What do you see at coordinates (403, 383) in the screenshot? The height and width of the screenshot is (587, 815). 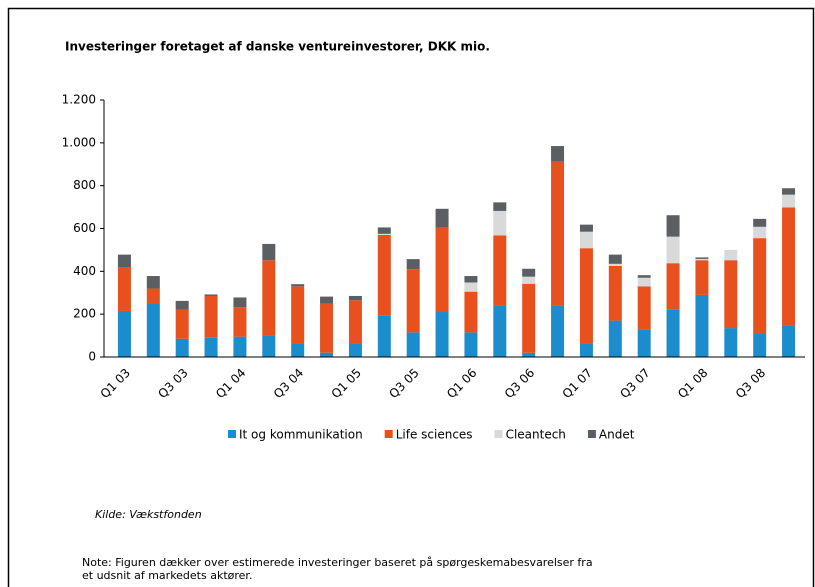 I see `x-tick-label: Q3 05` at bounding box center [403, 383].